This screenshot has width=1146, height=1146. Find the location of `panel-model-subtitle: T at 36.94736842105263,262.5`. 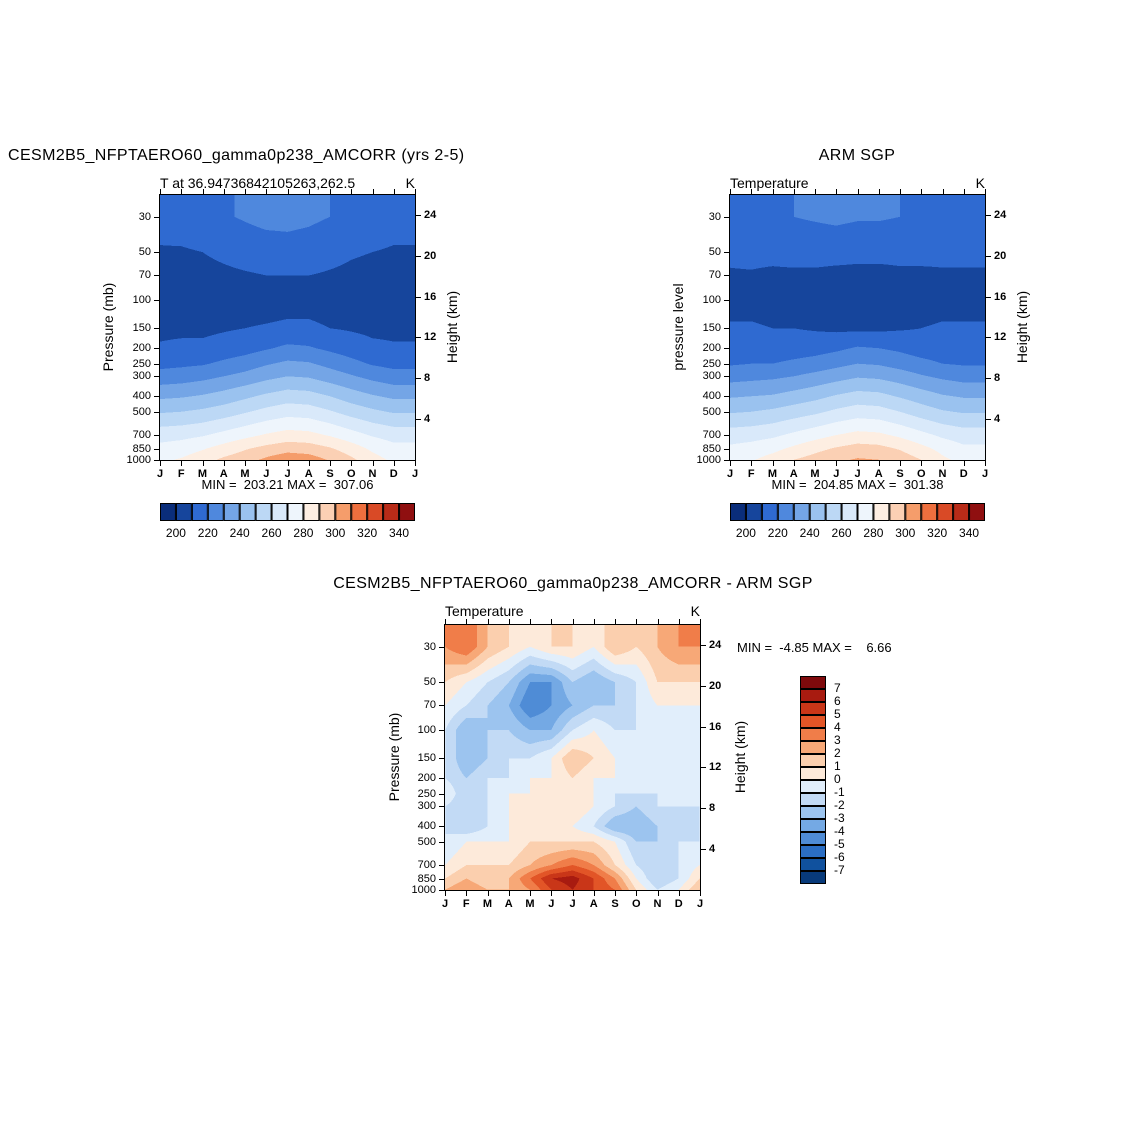

panel-model-subtitle: T at 36.94736842105263,262.5 is located at coordinates (258, 183).